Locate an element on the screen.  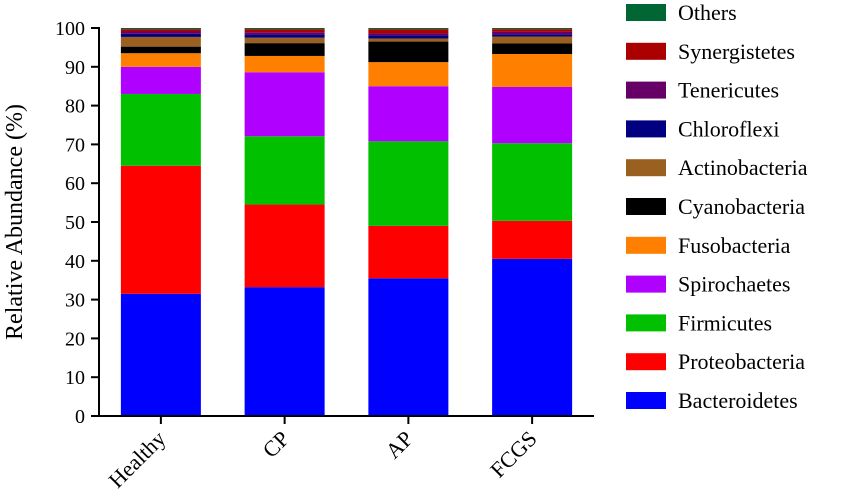
legend-label: Firmicutes is located at coordinates (725, 322).